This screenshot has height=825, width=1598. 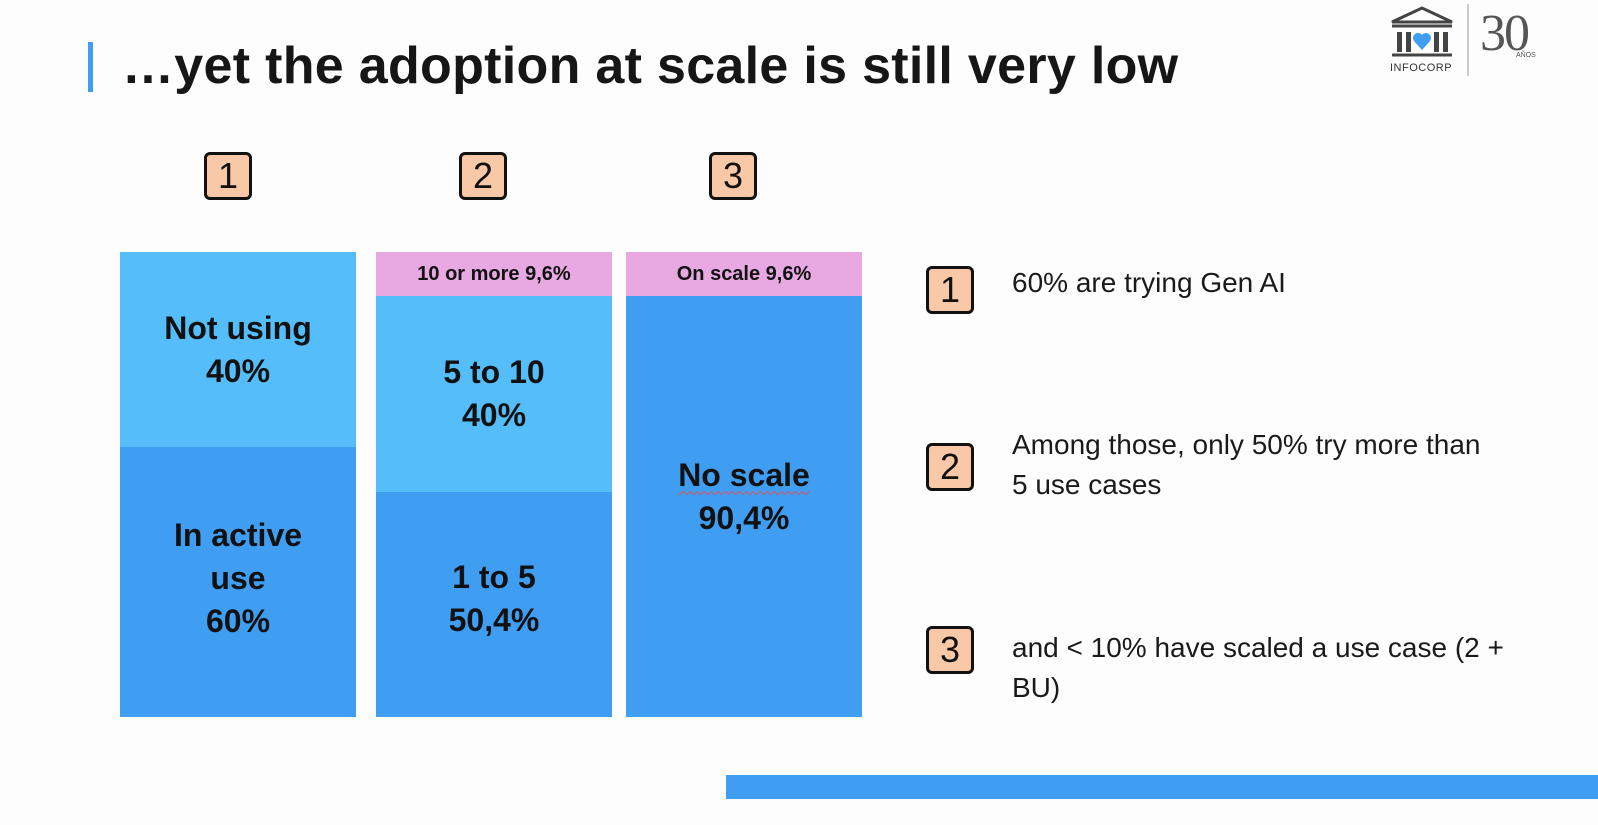 I want to click on note-badge-1: 1, so click(x=950, y=290).